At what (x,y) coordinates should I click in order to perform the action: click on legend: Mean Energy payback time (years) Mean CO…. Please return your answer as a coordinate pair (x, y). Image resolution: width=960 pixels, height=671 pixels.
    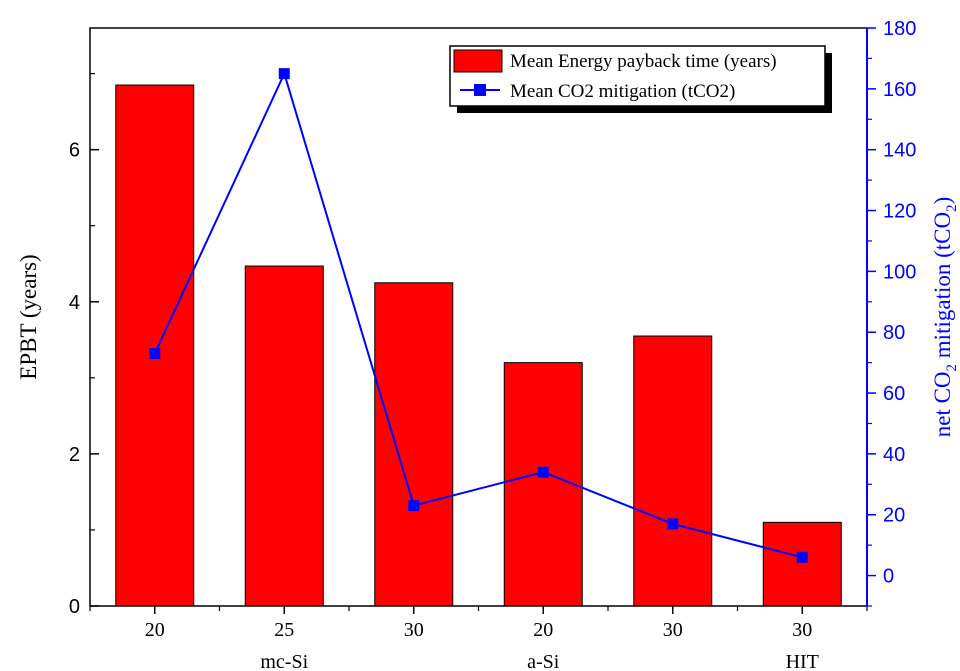
    Looking at the image, I should click on (640, 79).